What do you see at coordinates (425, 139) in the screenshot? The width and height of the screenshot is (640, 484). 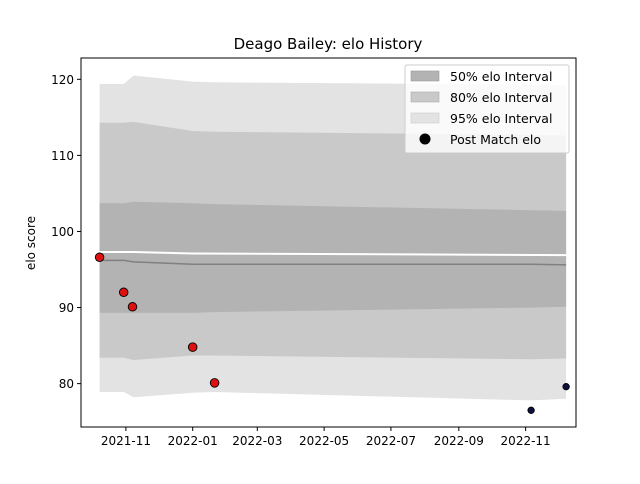 I see `legend-marker-points` at bounding box center [425, 139].